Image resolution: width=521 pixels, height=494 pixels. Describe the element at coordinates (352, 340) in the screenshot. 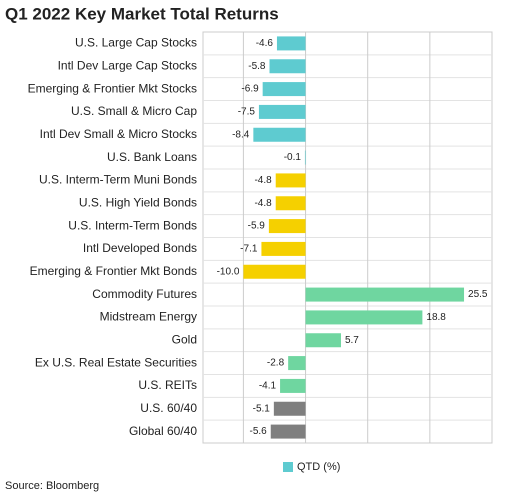

I see `data-label: 5.7` at that location.